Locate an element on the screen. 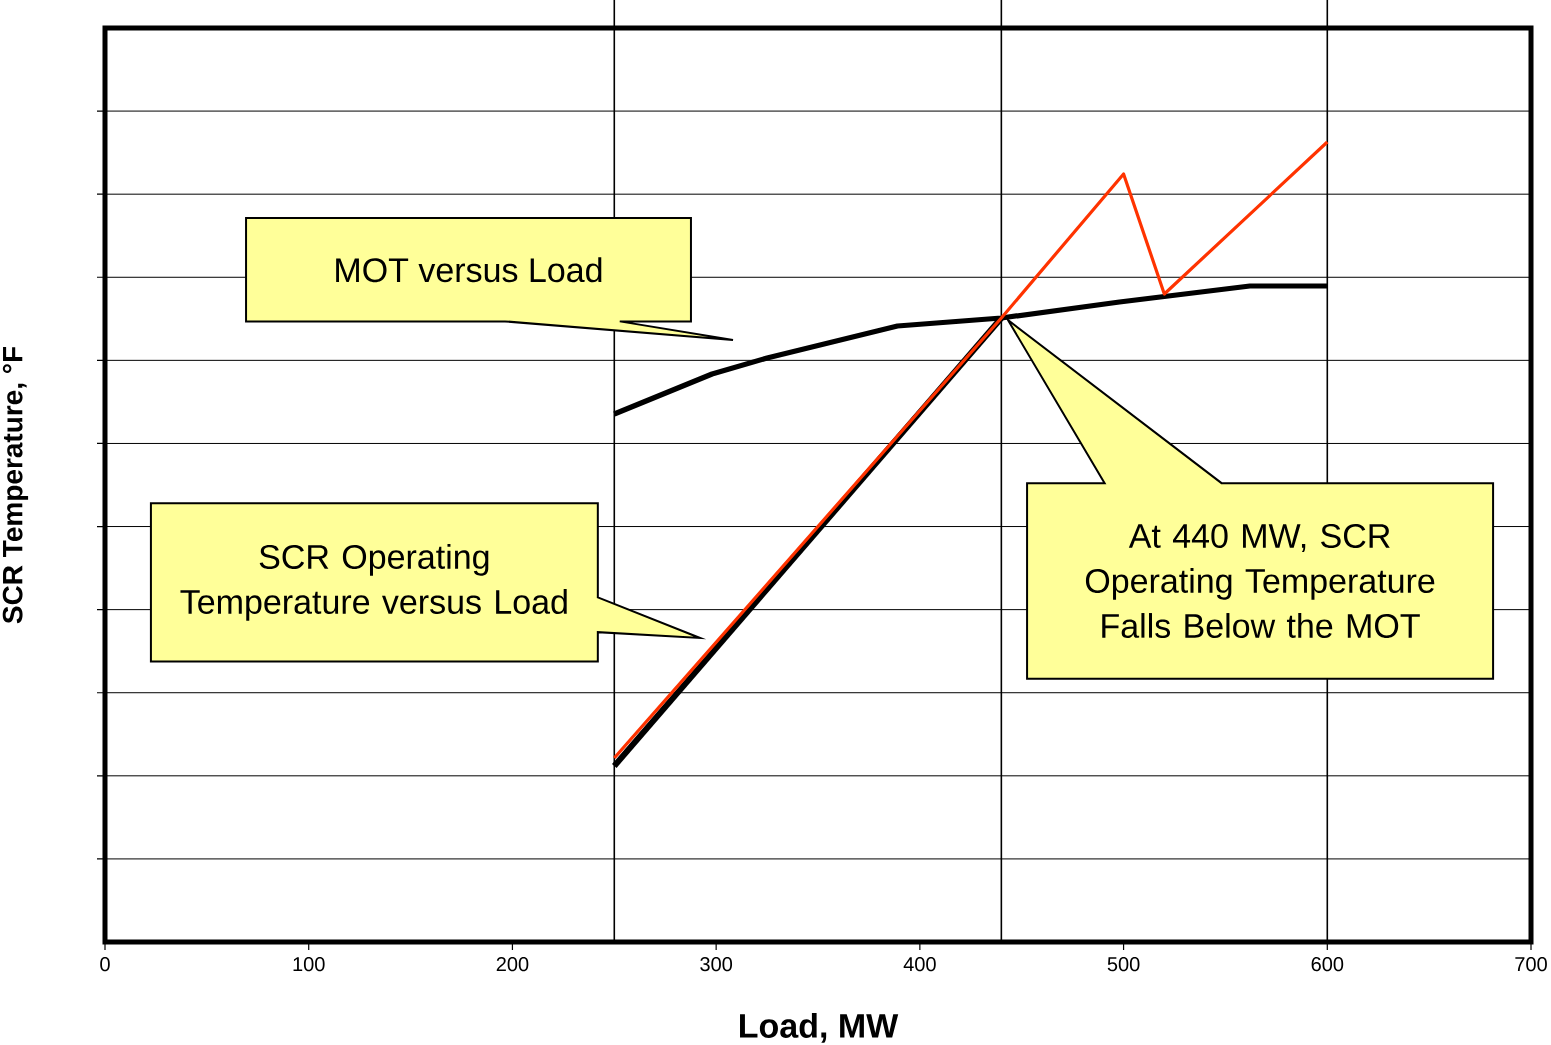 The height and width of the screenshot is (1045, 1551). annotation: MOT versus Load is located at coordinates (469, 270).